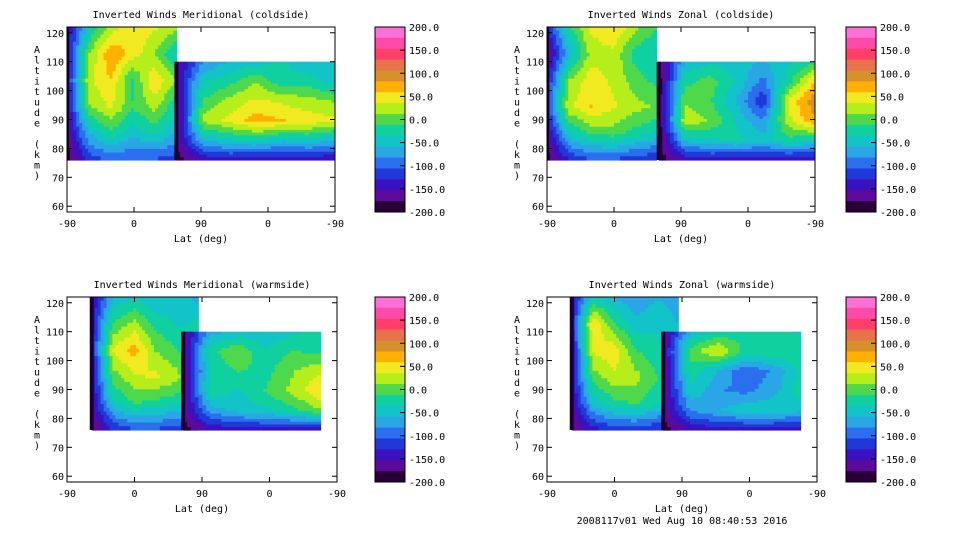 This screenshot has height=540, width=960. What do you see at coordinates (58, 391) in the screenshot?
I see `y-tick-label: 90` at bounding box center [58, 391].